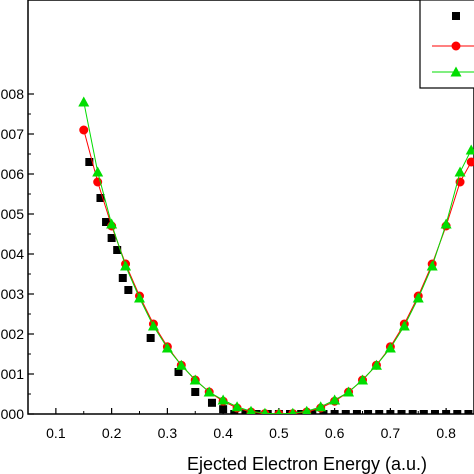  I want to click on legend-box, so click(446, 44).